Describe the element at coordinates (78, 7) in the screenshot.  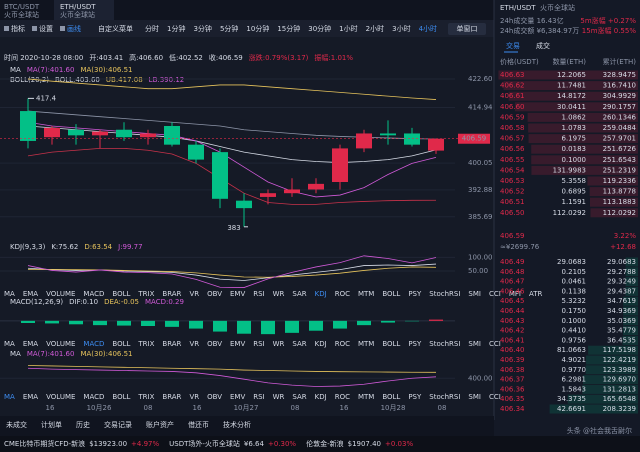
I see `tab-pair: ETH/USDT` at that location.